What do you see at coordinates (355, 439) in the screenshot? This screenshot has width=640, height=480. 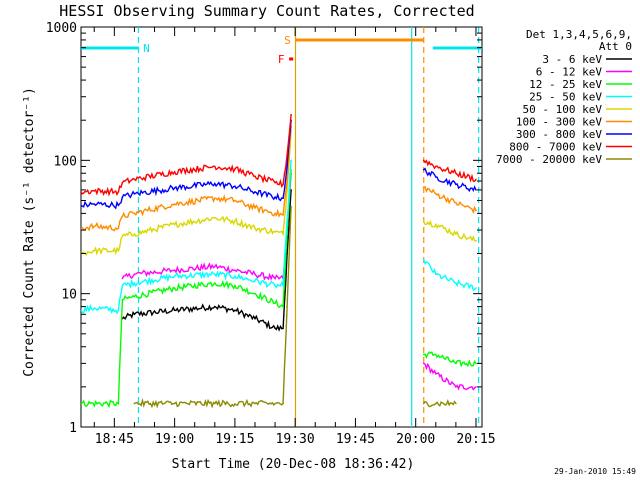 I see `x-tick-label: 19:45` at bounding box center [355, 439].